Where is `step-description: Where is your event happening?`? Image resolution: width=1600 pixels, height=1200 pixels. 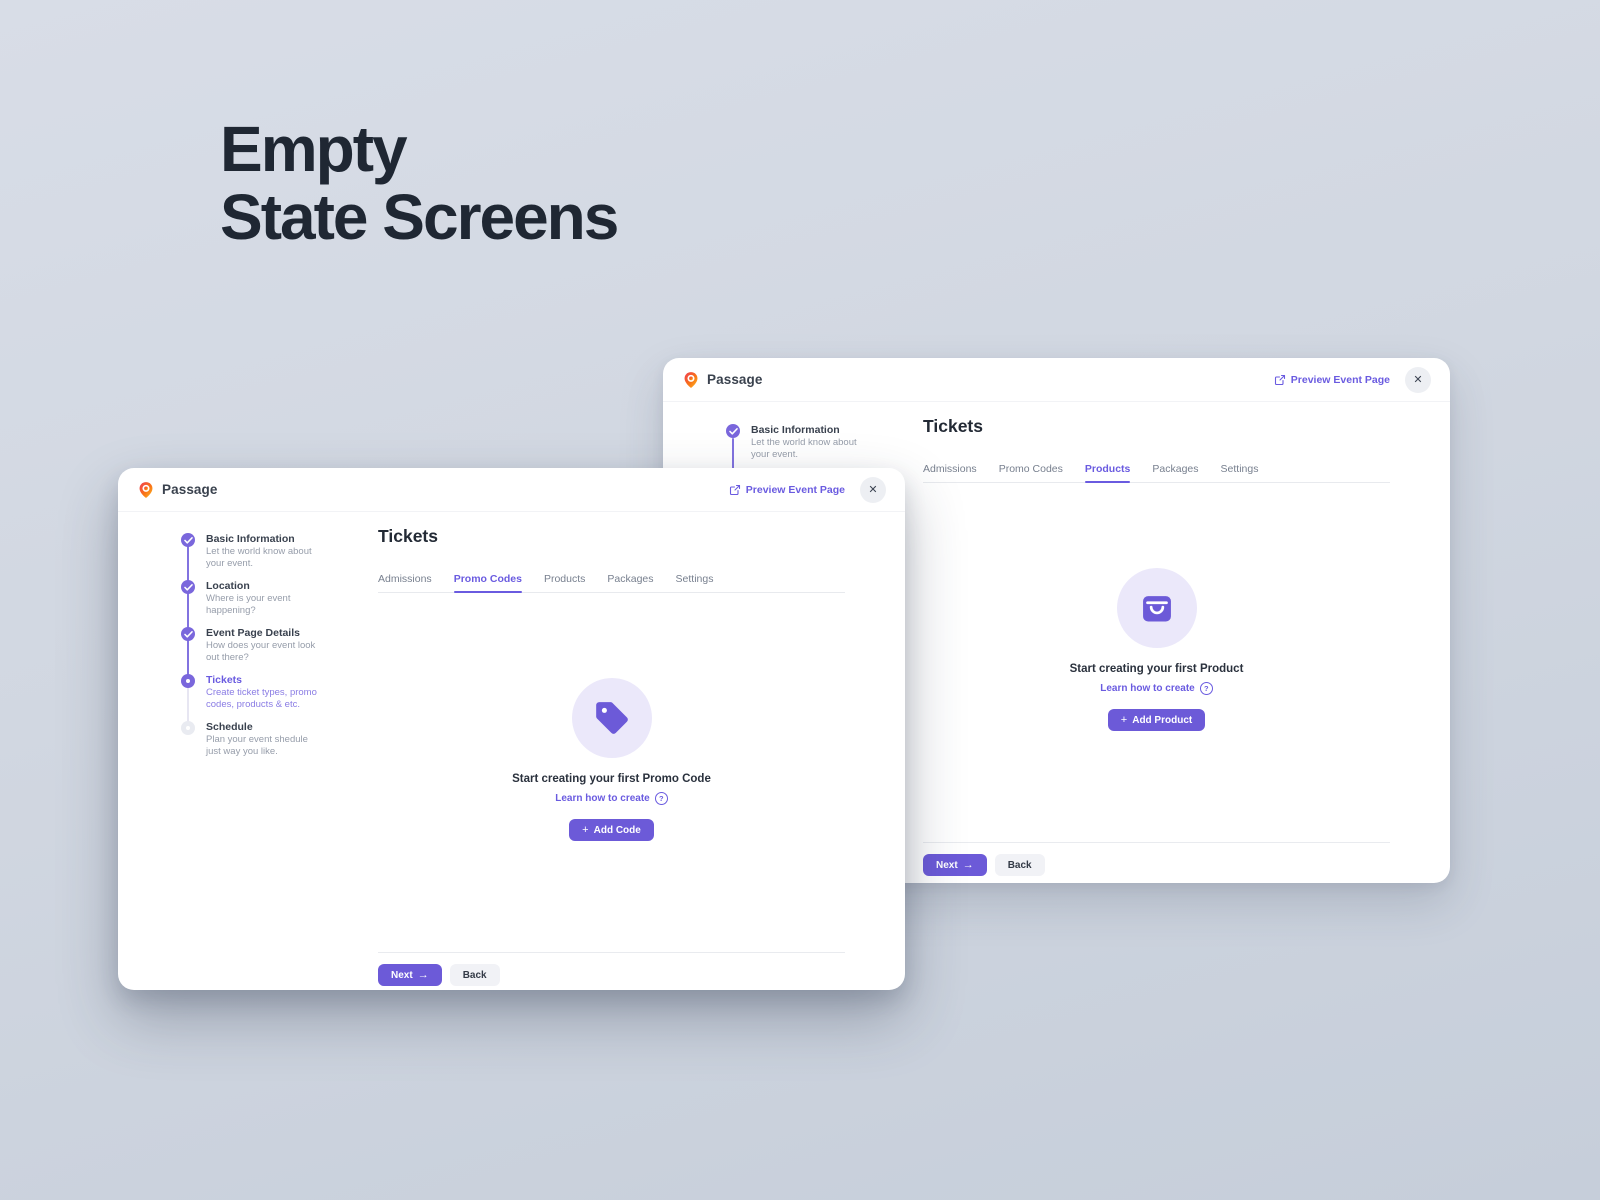 step-description: Where is your event happening? is located at coordinates (248, 604).